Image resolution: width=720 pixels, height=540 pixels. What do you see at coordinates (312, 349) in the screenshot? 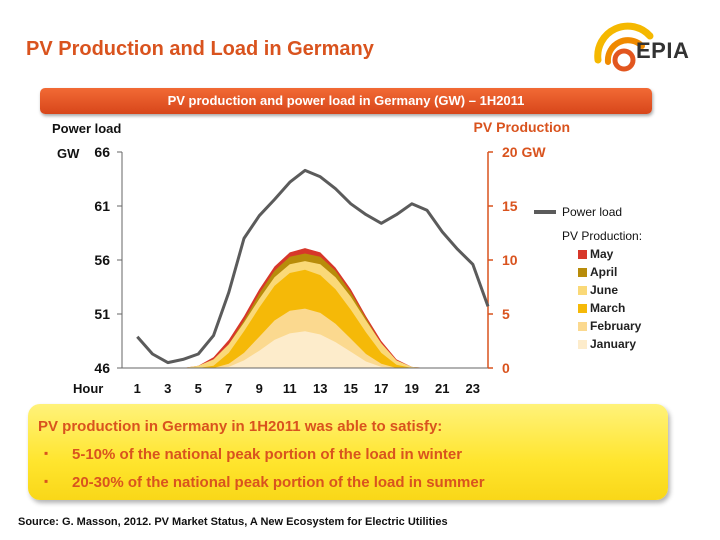
I see `pv-area-january` at bounding box center [312, 349].